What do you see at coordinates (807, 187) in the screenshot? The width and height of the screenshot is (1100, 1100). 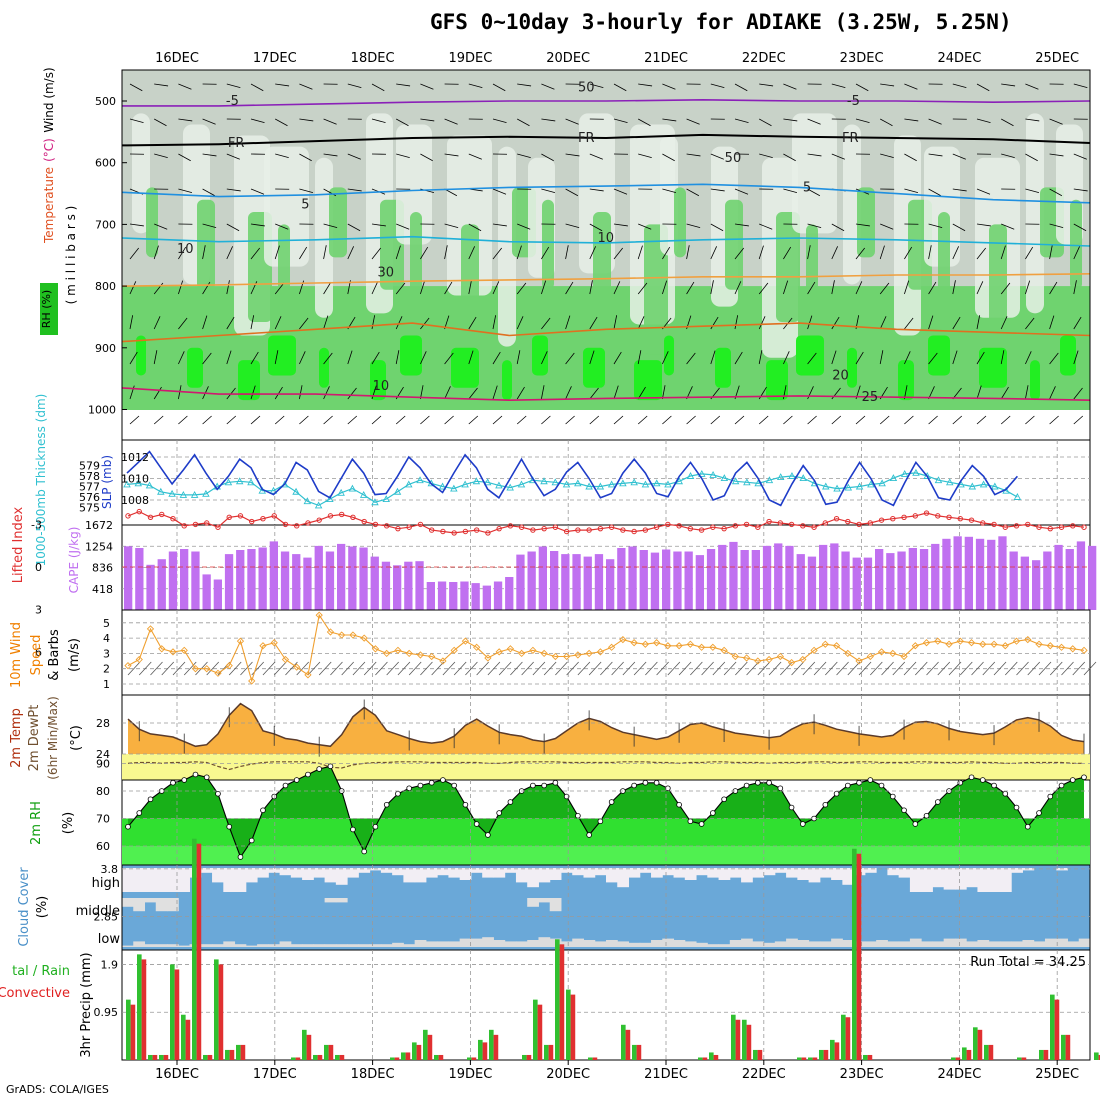 I see `contour-label: 5` at bounding box center [807, 187].